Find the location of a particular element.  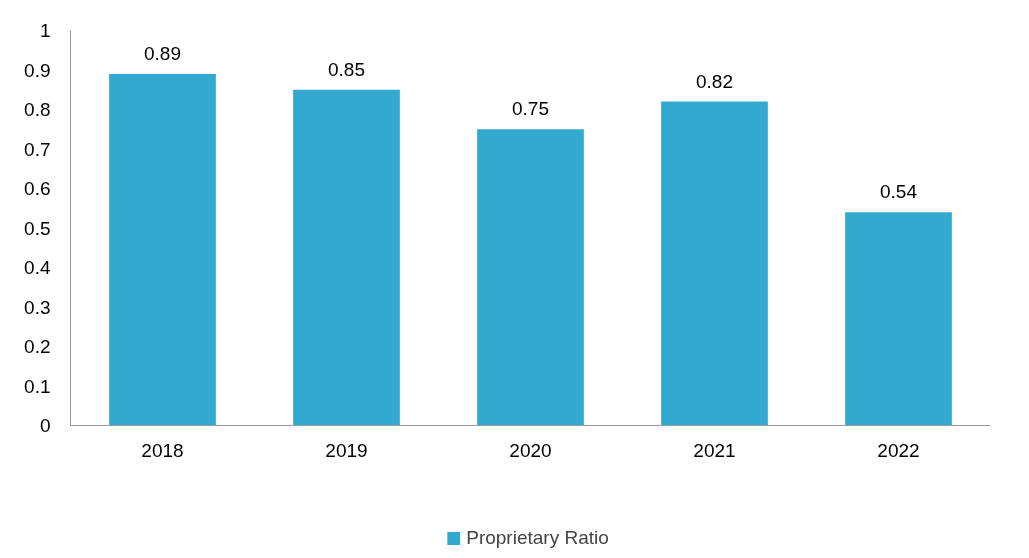

y-tick-label: 0.1 is located at coordinates (37, 386).